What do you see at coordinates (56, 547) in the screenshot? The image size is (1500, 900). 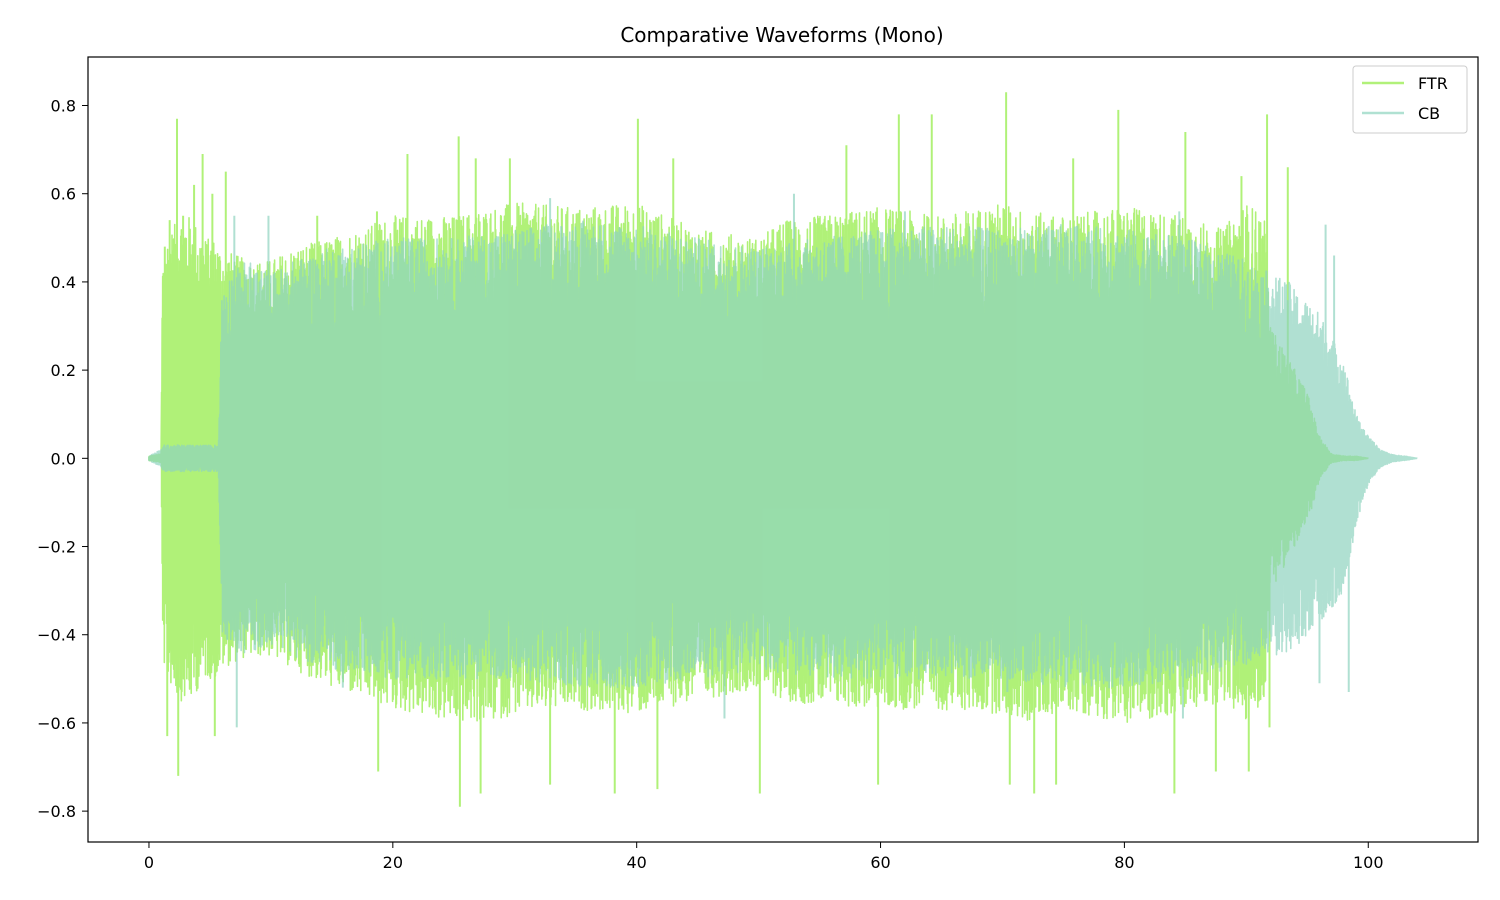 I see `y-tick-label: −0.2` at bounding box center [56, 547].